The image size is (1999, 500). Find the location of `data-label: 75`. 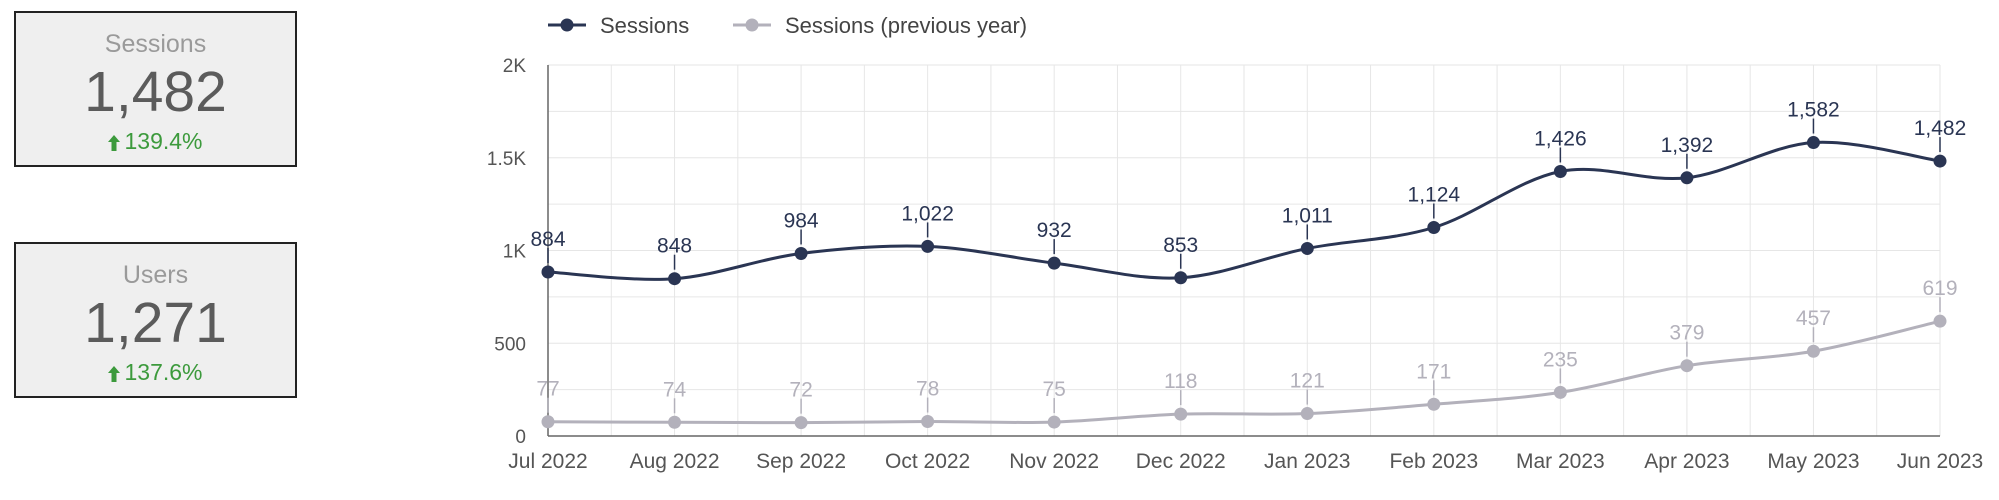

data-label: 75 is located at coordinates (1054, 389).